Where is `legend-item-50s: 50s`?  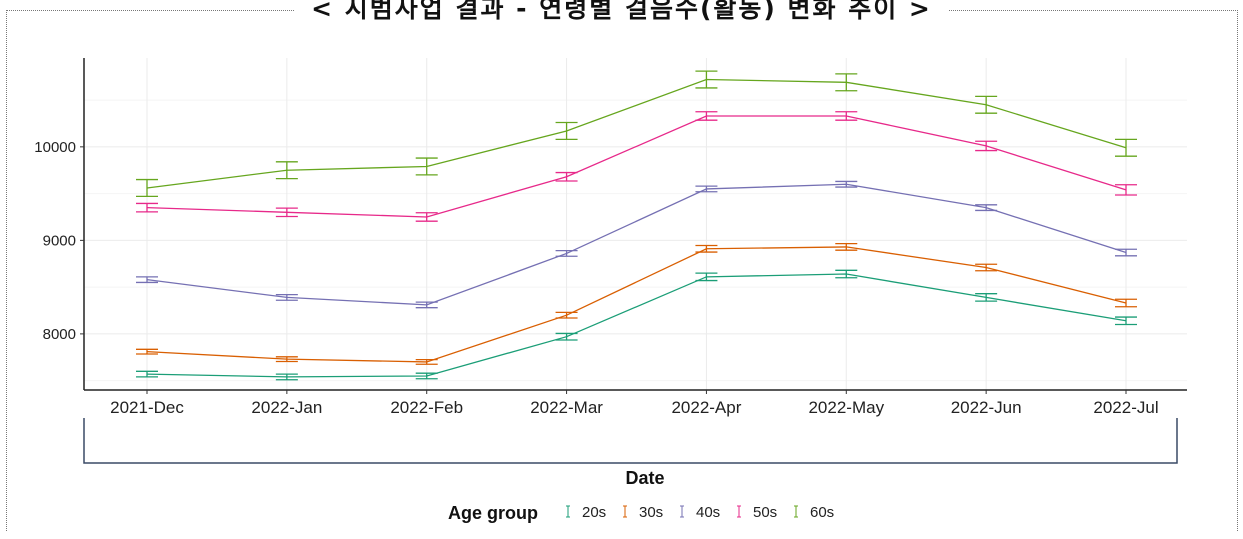
legend-item-50s: 50s is located at coordinates (757, 512).